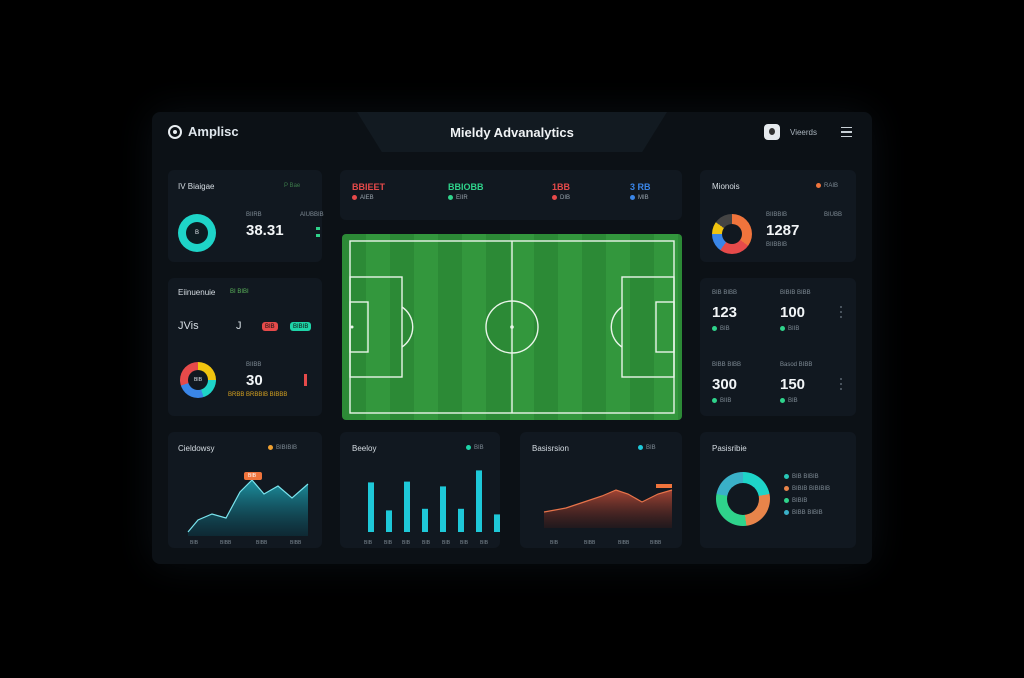  Describe the element at coordinates (805, 477) in the screenshot. I see `legend-item: BIB BIBIB` at that location.